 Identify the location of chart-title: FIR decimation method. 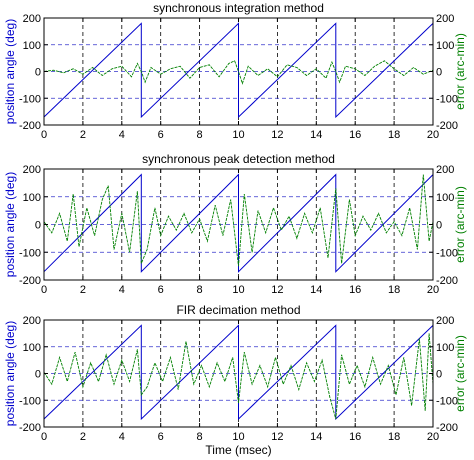
(238, 310).